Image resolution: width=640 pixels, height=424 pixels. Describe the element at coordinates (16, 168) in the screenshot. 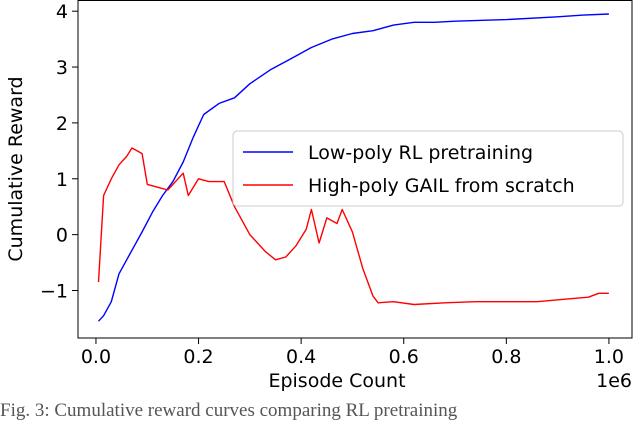

I see `y-axis-label: Cumulative Reward` at that location.